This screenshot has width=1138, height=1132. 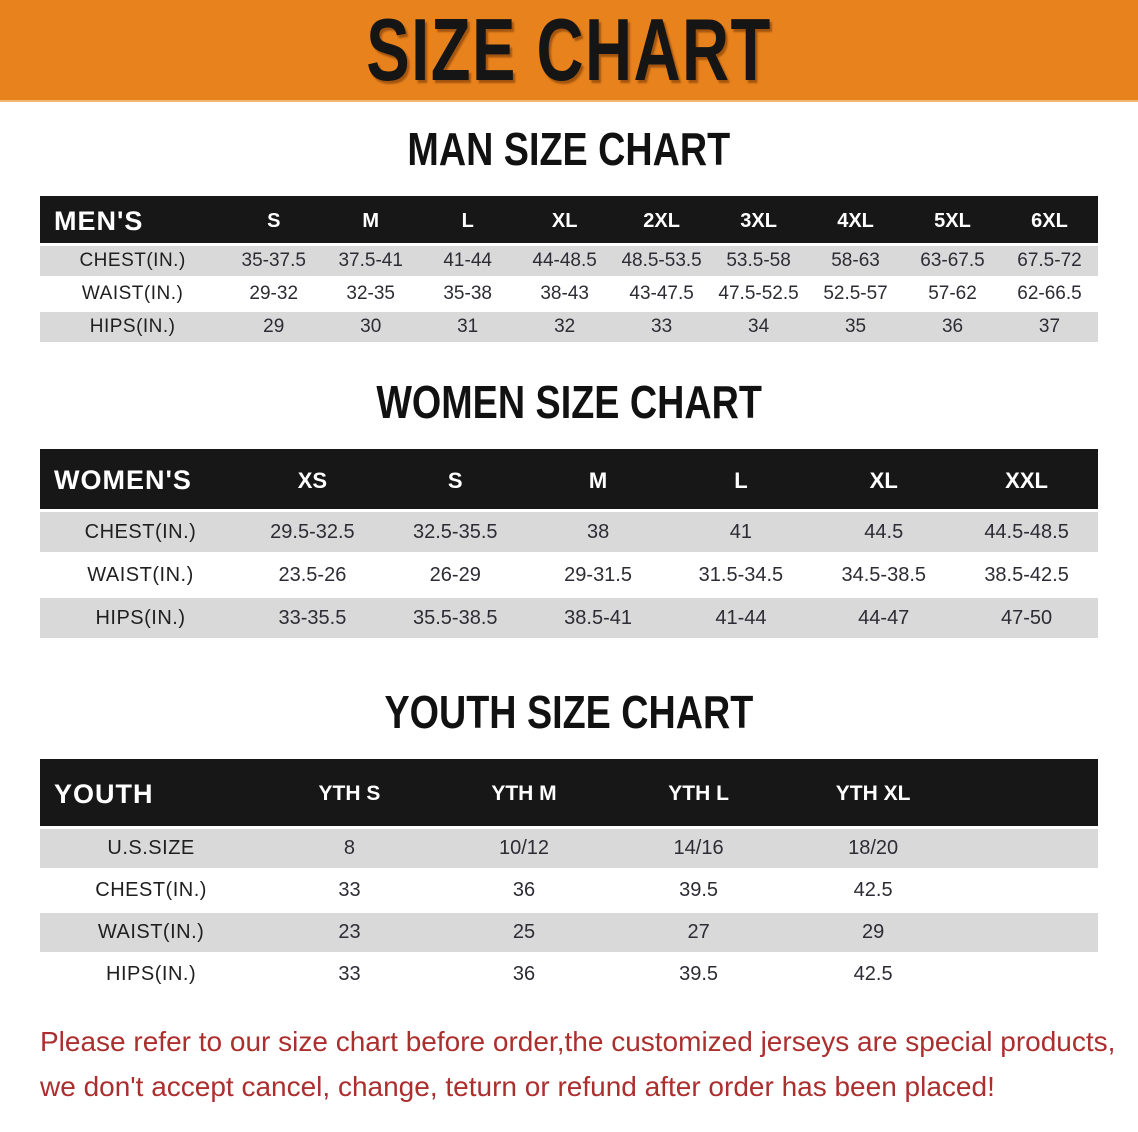 I want to click on size-column-header: 6XL, so click(x=1049, y=221).